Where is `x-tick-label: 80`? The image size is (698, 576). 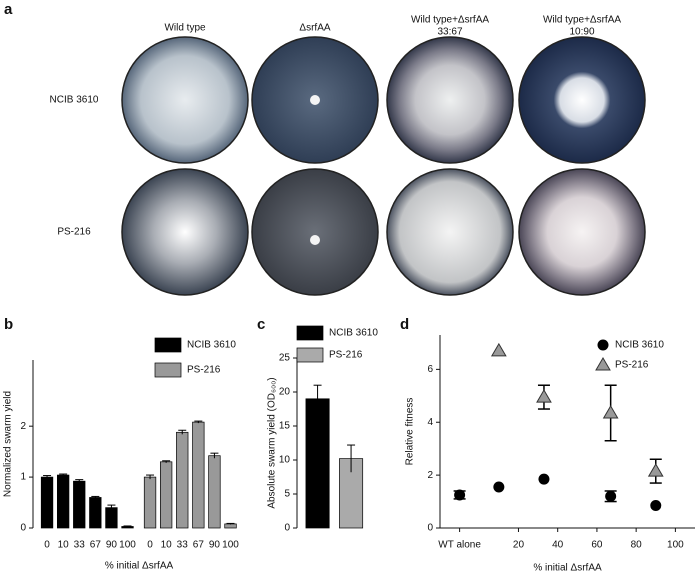
x-tick-label: 80 is located at coordinates (637, 545).